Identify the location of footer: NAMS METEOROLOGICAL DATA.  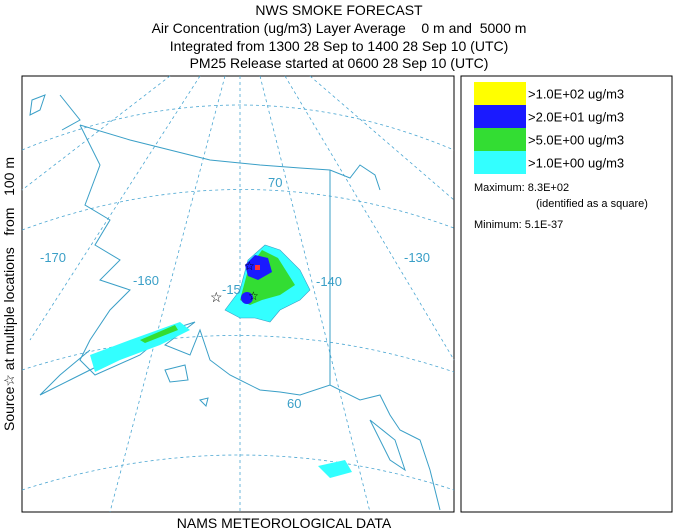
(284, 523).